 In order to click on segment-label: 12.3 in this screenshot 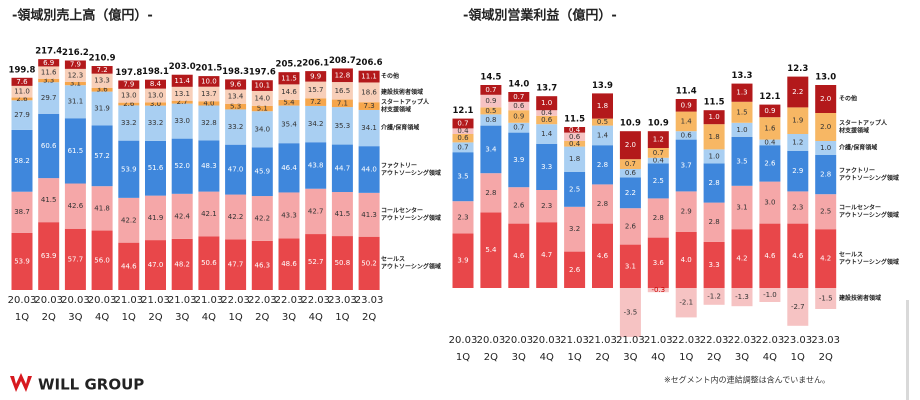, I will do `click(76, 75)`.